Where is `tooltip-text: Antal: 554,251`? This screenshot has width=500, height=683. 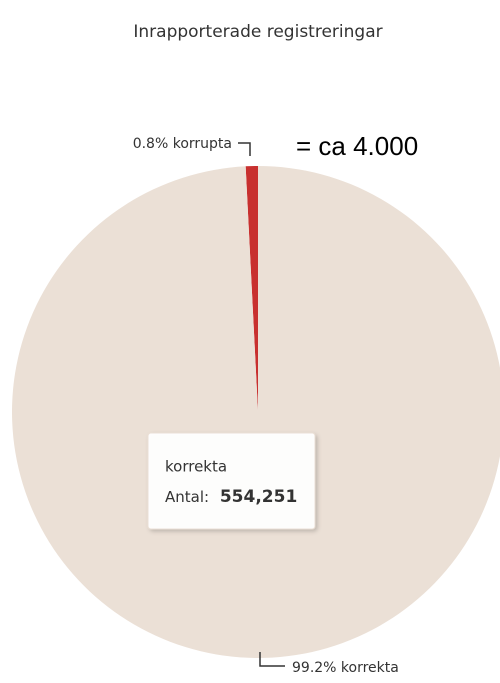 tooltip-text: Antal: 554,251 is located at coordinates (231, 497).